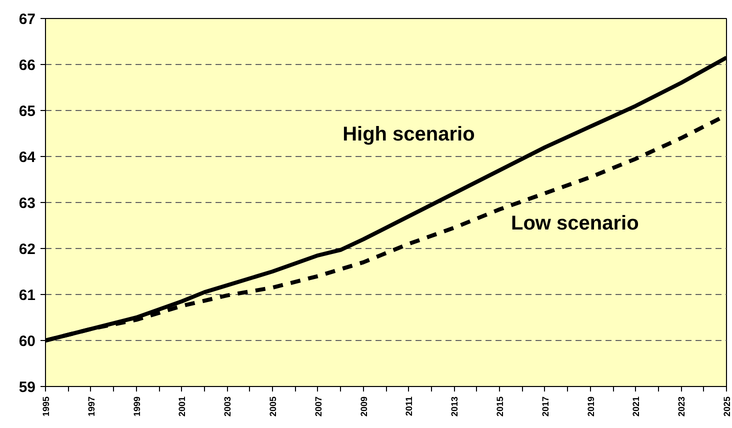 The width and height of the screenshot is (732, 428). I want to click on y-tick-label: 60, so click(27, 341).